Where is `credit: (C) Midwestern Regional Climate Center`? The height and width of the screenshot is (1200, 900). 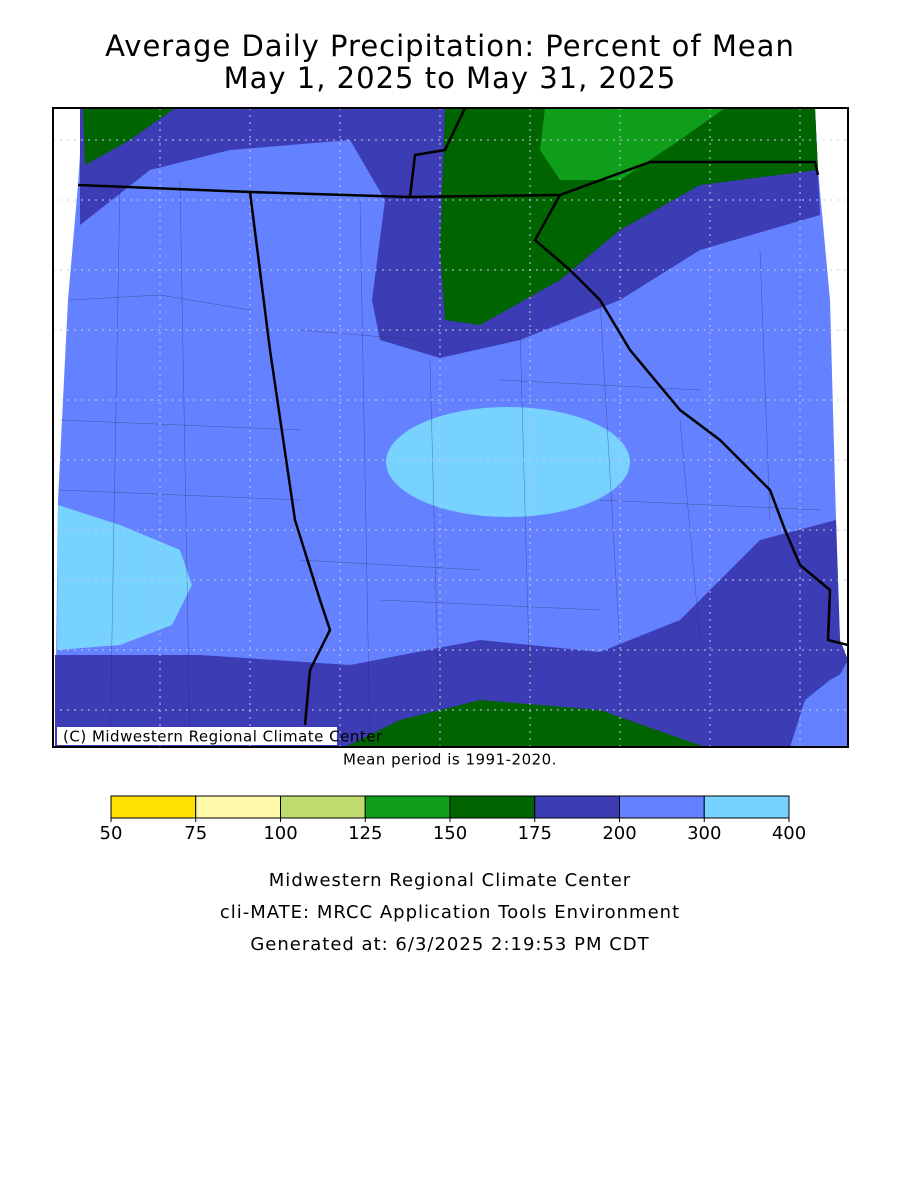
credit: (C) Midwestern Regional Climate Center is located at coordinates (223, 737).